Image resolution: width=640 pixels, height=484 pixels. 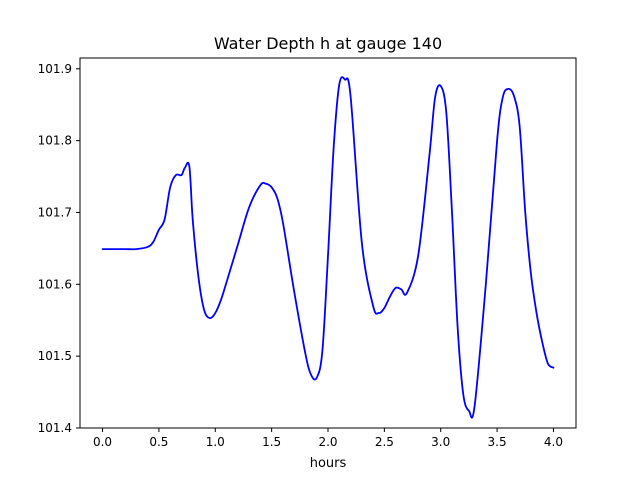 What do you see at coordinates (384, 442) in the screenshot?
I see `x-tick-label: 2.5` at bounding box center [384, 442].